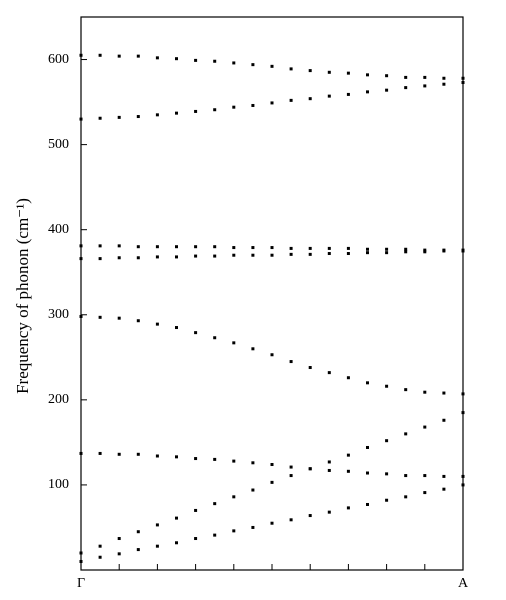 The width and height of the screenshot is (506, 600). What do you see at coordinates (22, 296) in the screenshot?
I see `y-axis-label: Frequency of phonon (cm⁻¹)` at bounding box center [22, 296].